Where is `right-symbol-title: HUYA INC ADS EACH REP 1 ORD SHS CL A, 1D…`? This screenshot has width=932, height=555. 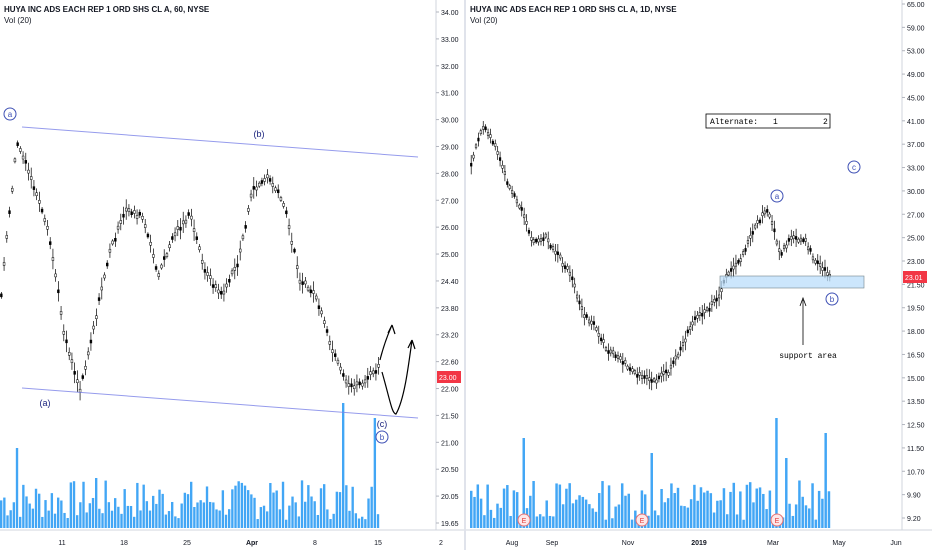 right-symbol-title: HUYA INC ADS EACH REP 1 ORD SHS CL A, 1D… is located at coordinates (573, 9).